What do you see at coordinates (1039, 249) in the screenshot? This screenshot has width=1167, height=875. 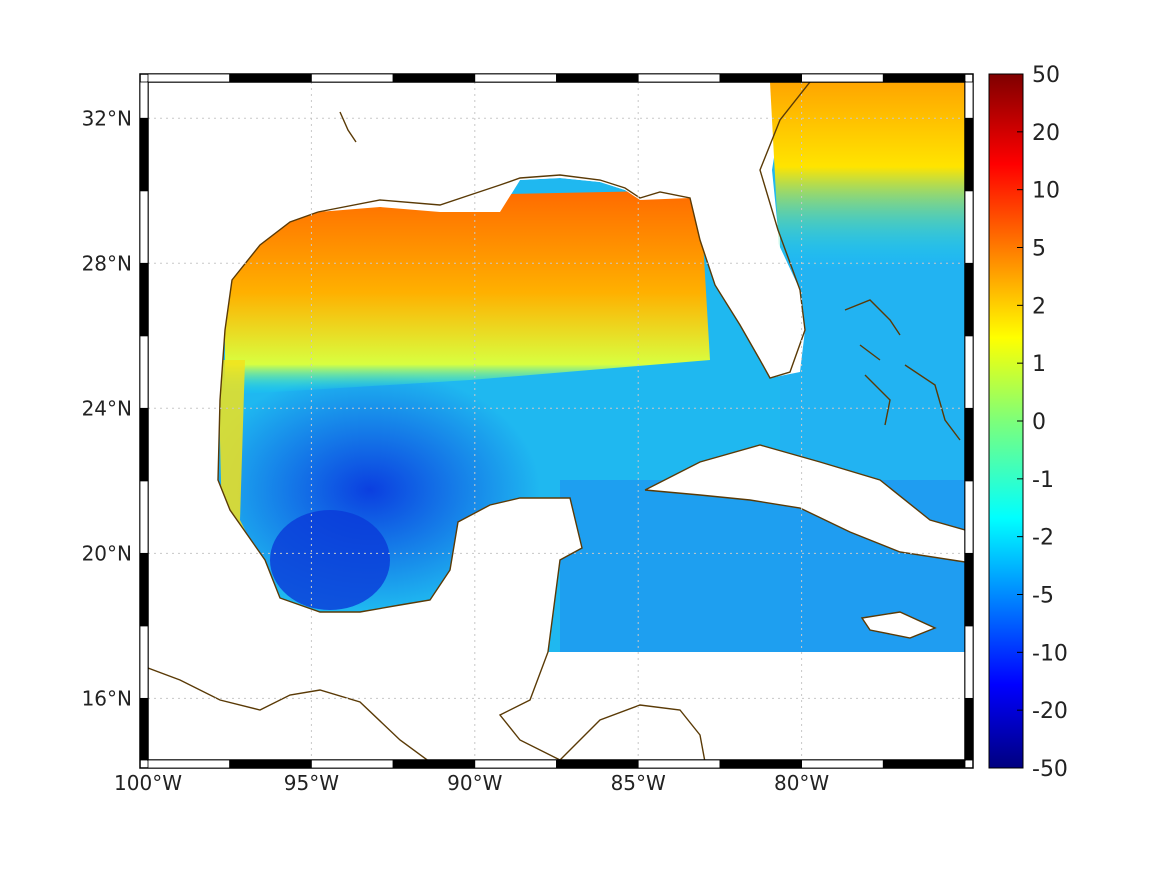 I see `colorbar-tick-label: 5` at bounding box center [1039, 249].